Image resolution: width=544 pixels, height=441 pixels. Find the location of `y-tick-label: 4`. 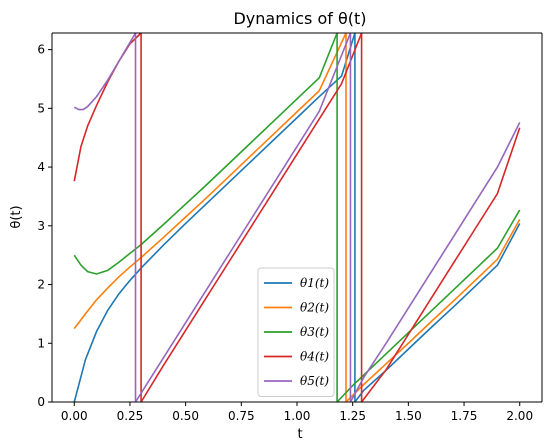

y-tick-label: 4 is located at coordinates (41, 167).